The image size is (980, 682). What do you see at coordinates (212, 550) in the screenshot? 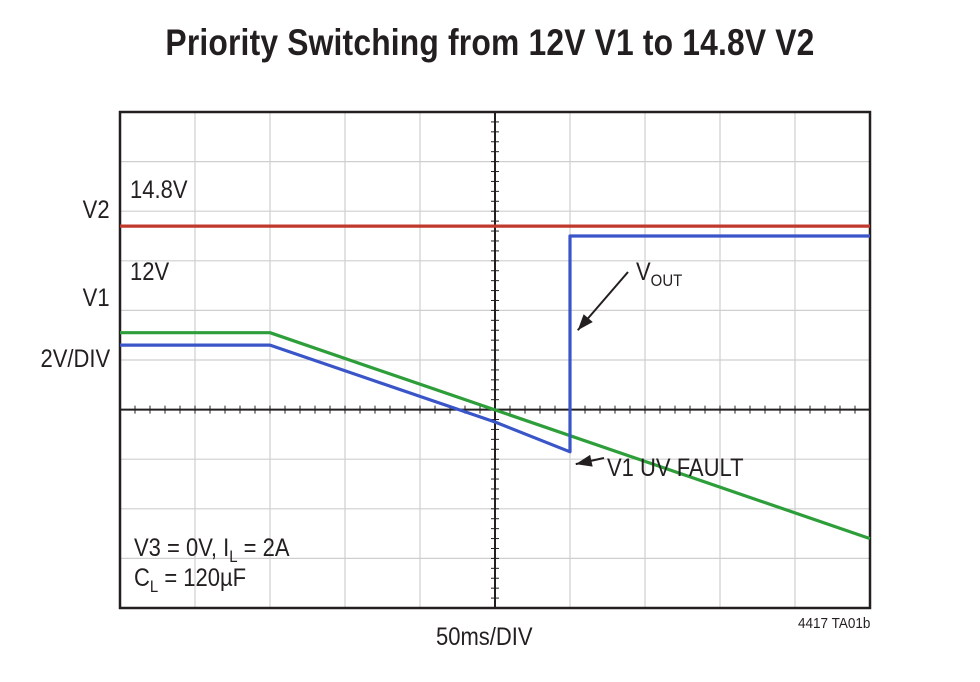
I see `conditions-line-1: V3 = 0V, IL = 2A` at bounding box center [212, 550].